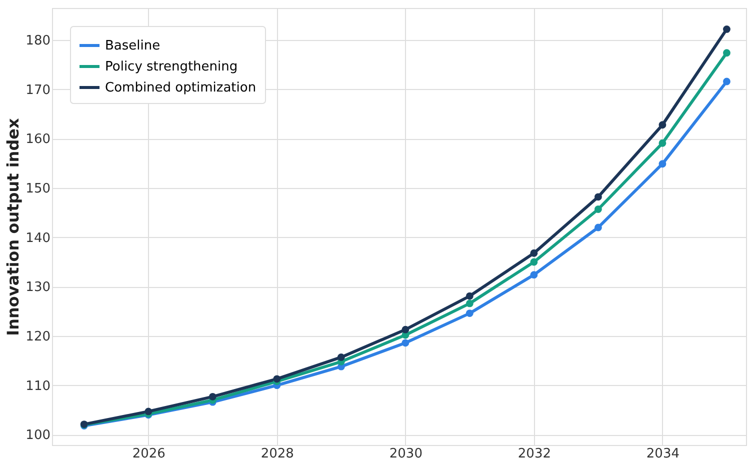 The height and width of the screenshot is (465, 749). I want to click on y-axis-title: Innovation output index, so click(13, 227).